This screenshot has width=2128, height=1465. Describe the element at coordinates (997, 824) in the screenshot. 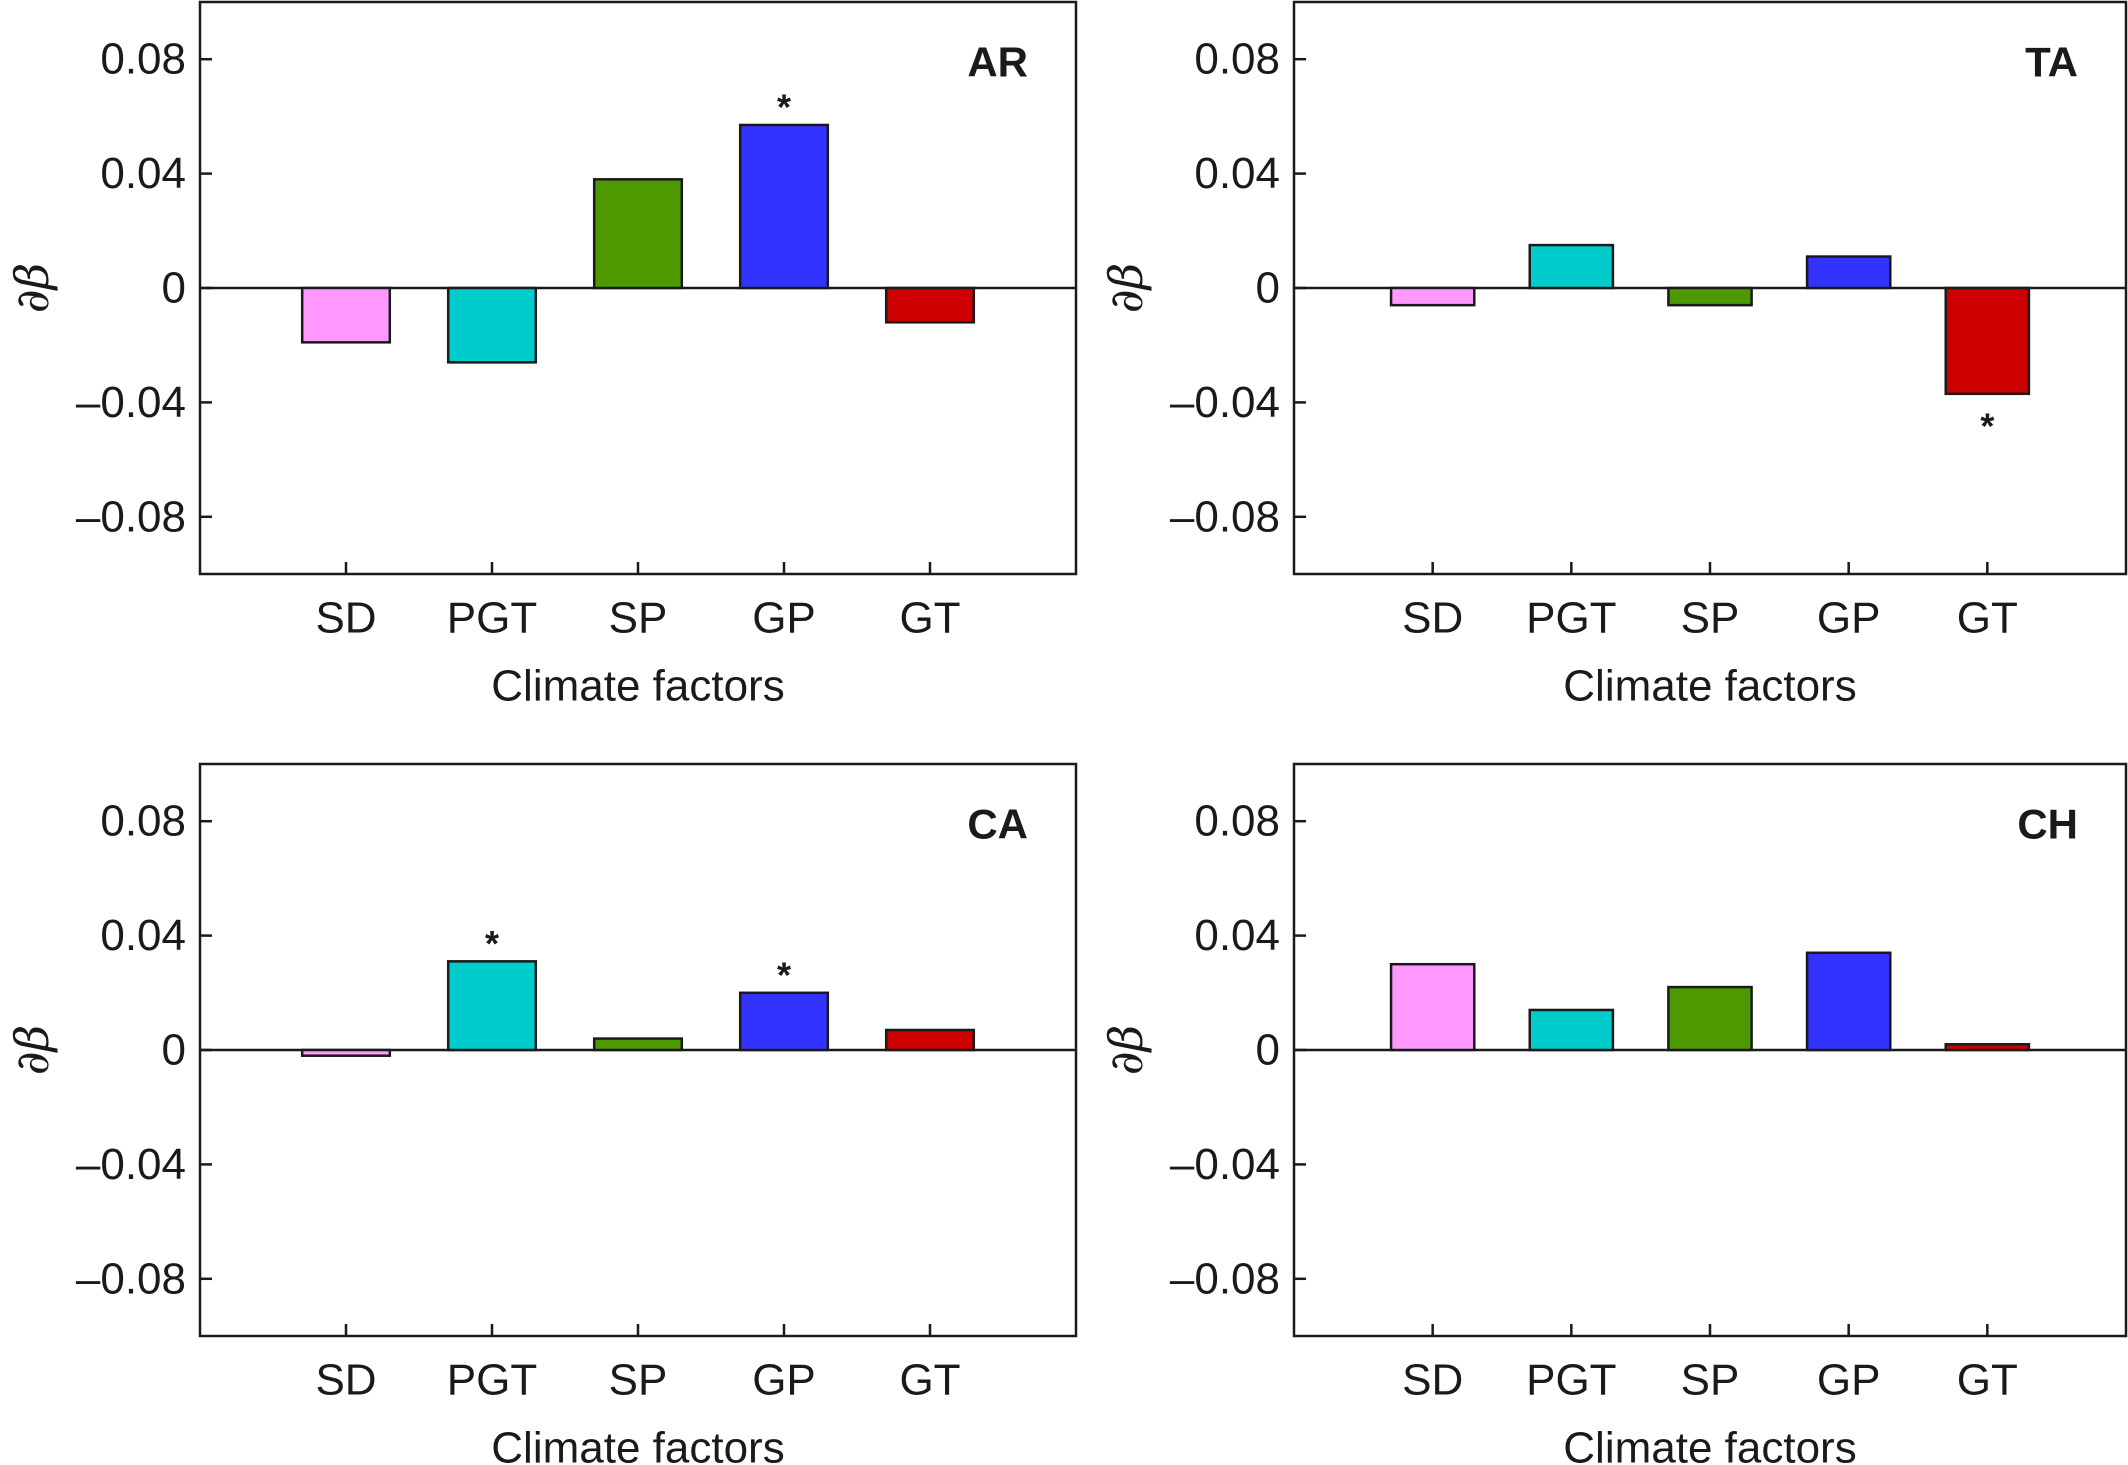

I see `panel-label: CA` at that location.